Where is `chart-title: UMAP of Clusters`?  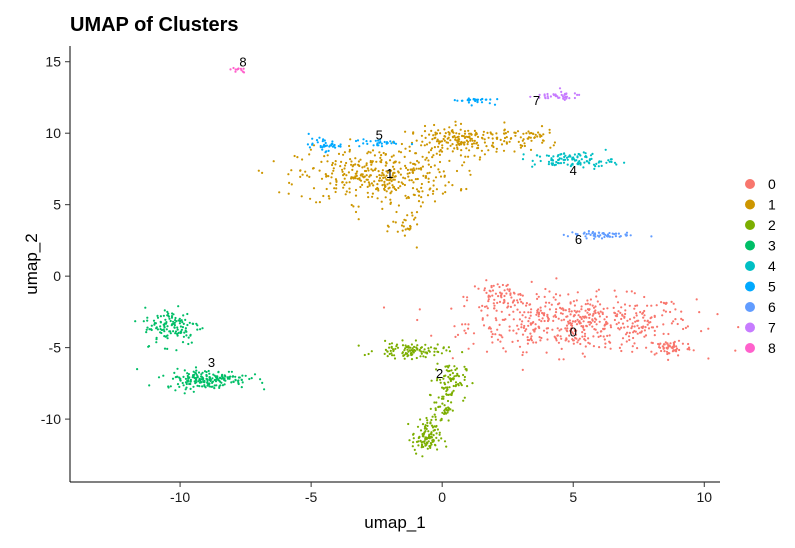 chart-title: UMAP of Clusters is located at coordinates (154, 25).